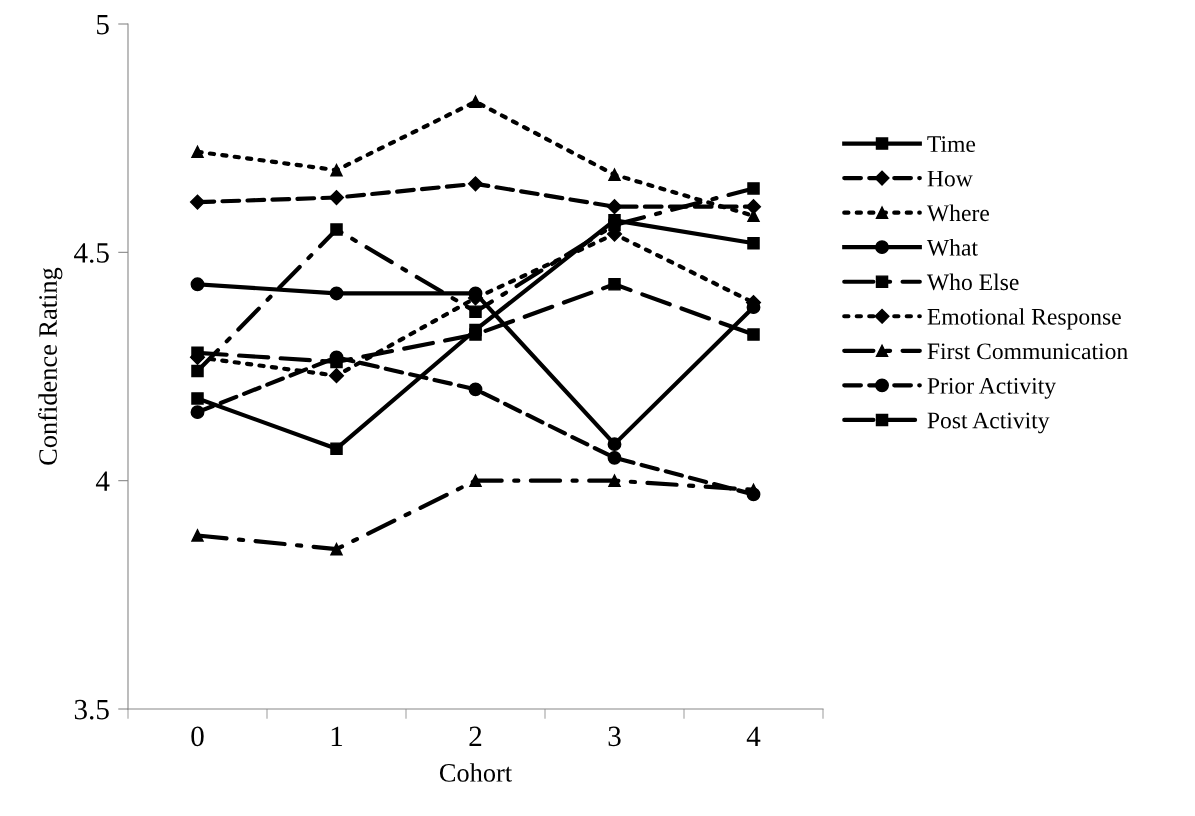 This screenshot has height=816, width=1195. I want to click on legend-label: What, so click(952, 247).